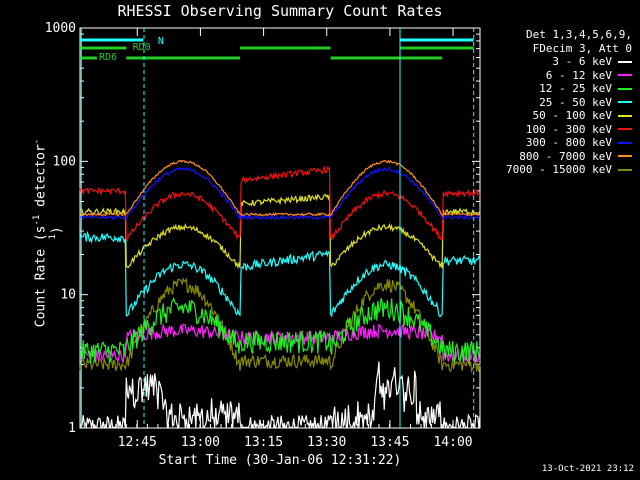  I want to click on legend-item: 12 - 25 keV, so click(552, 89).